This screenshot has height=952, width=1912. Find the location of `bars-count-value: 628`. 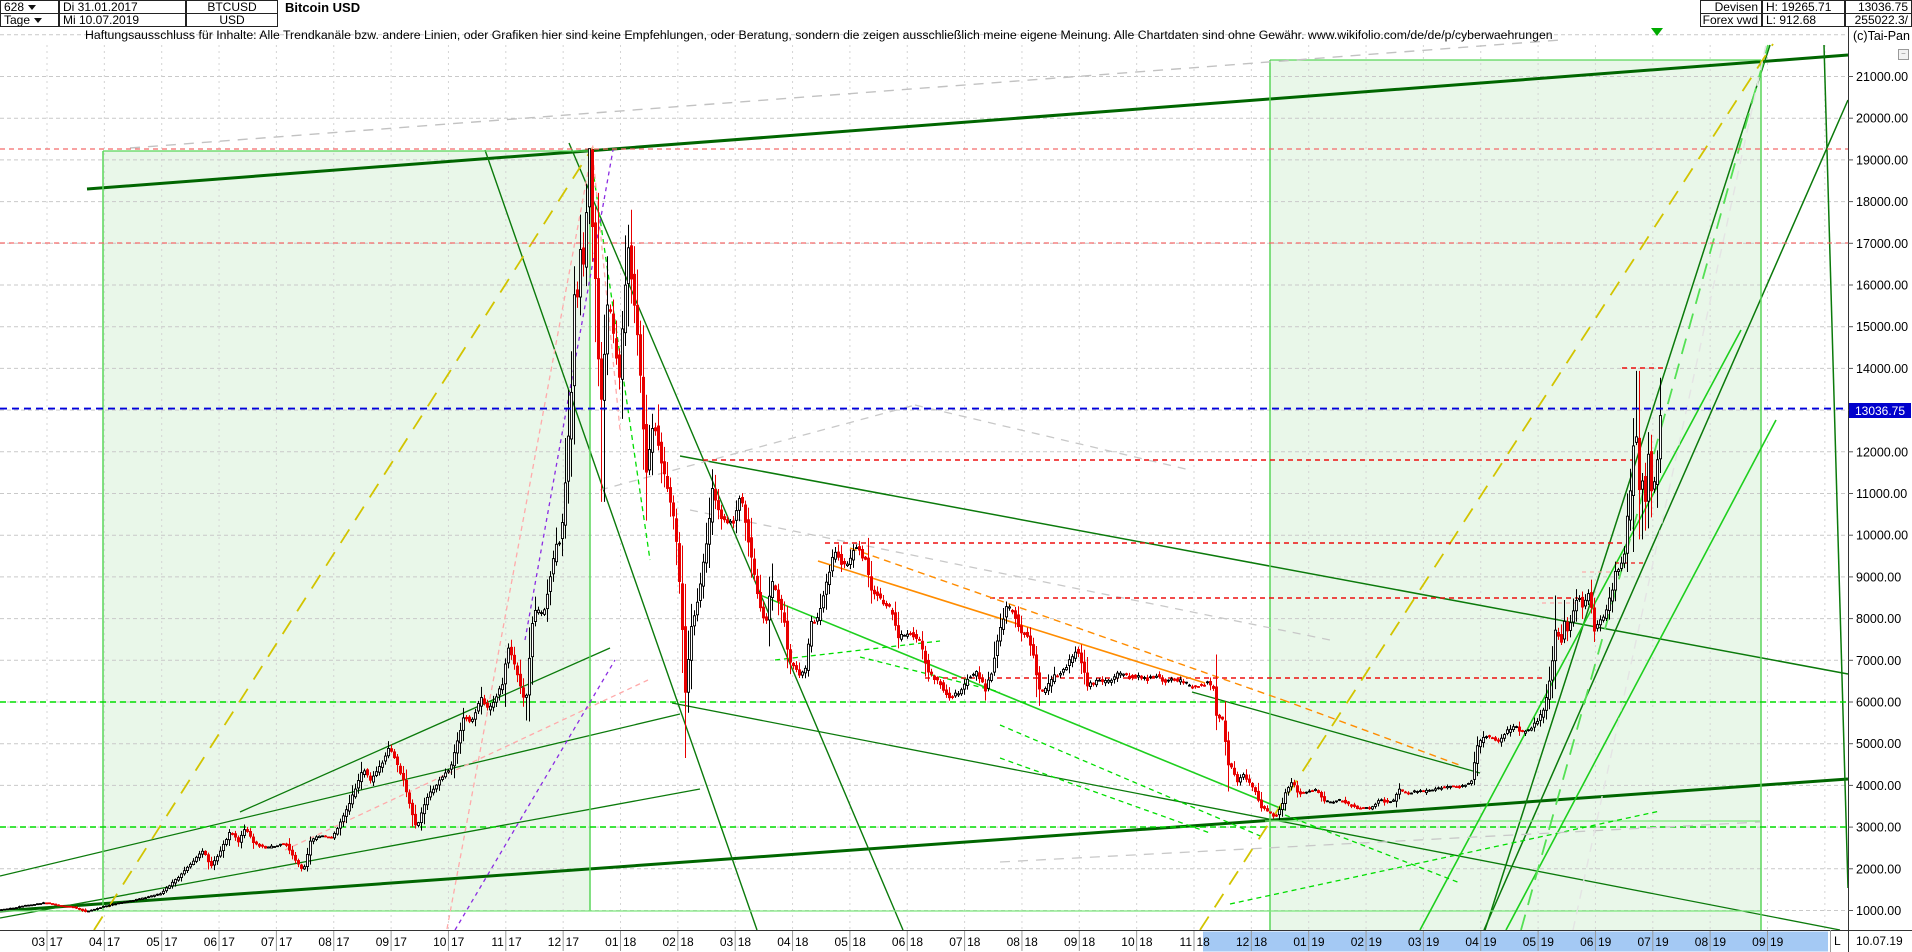

bars-count-value: 628 is located at coordinates (14, 7).